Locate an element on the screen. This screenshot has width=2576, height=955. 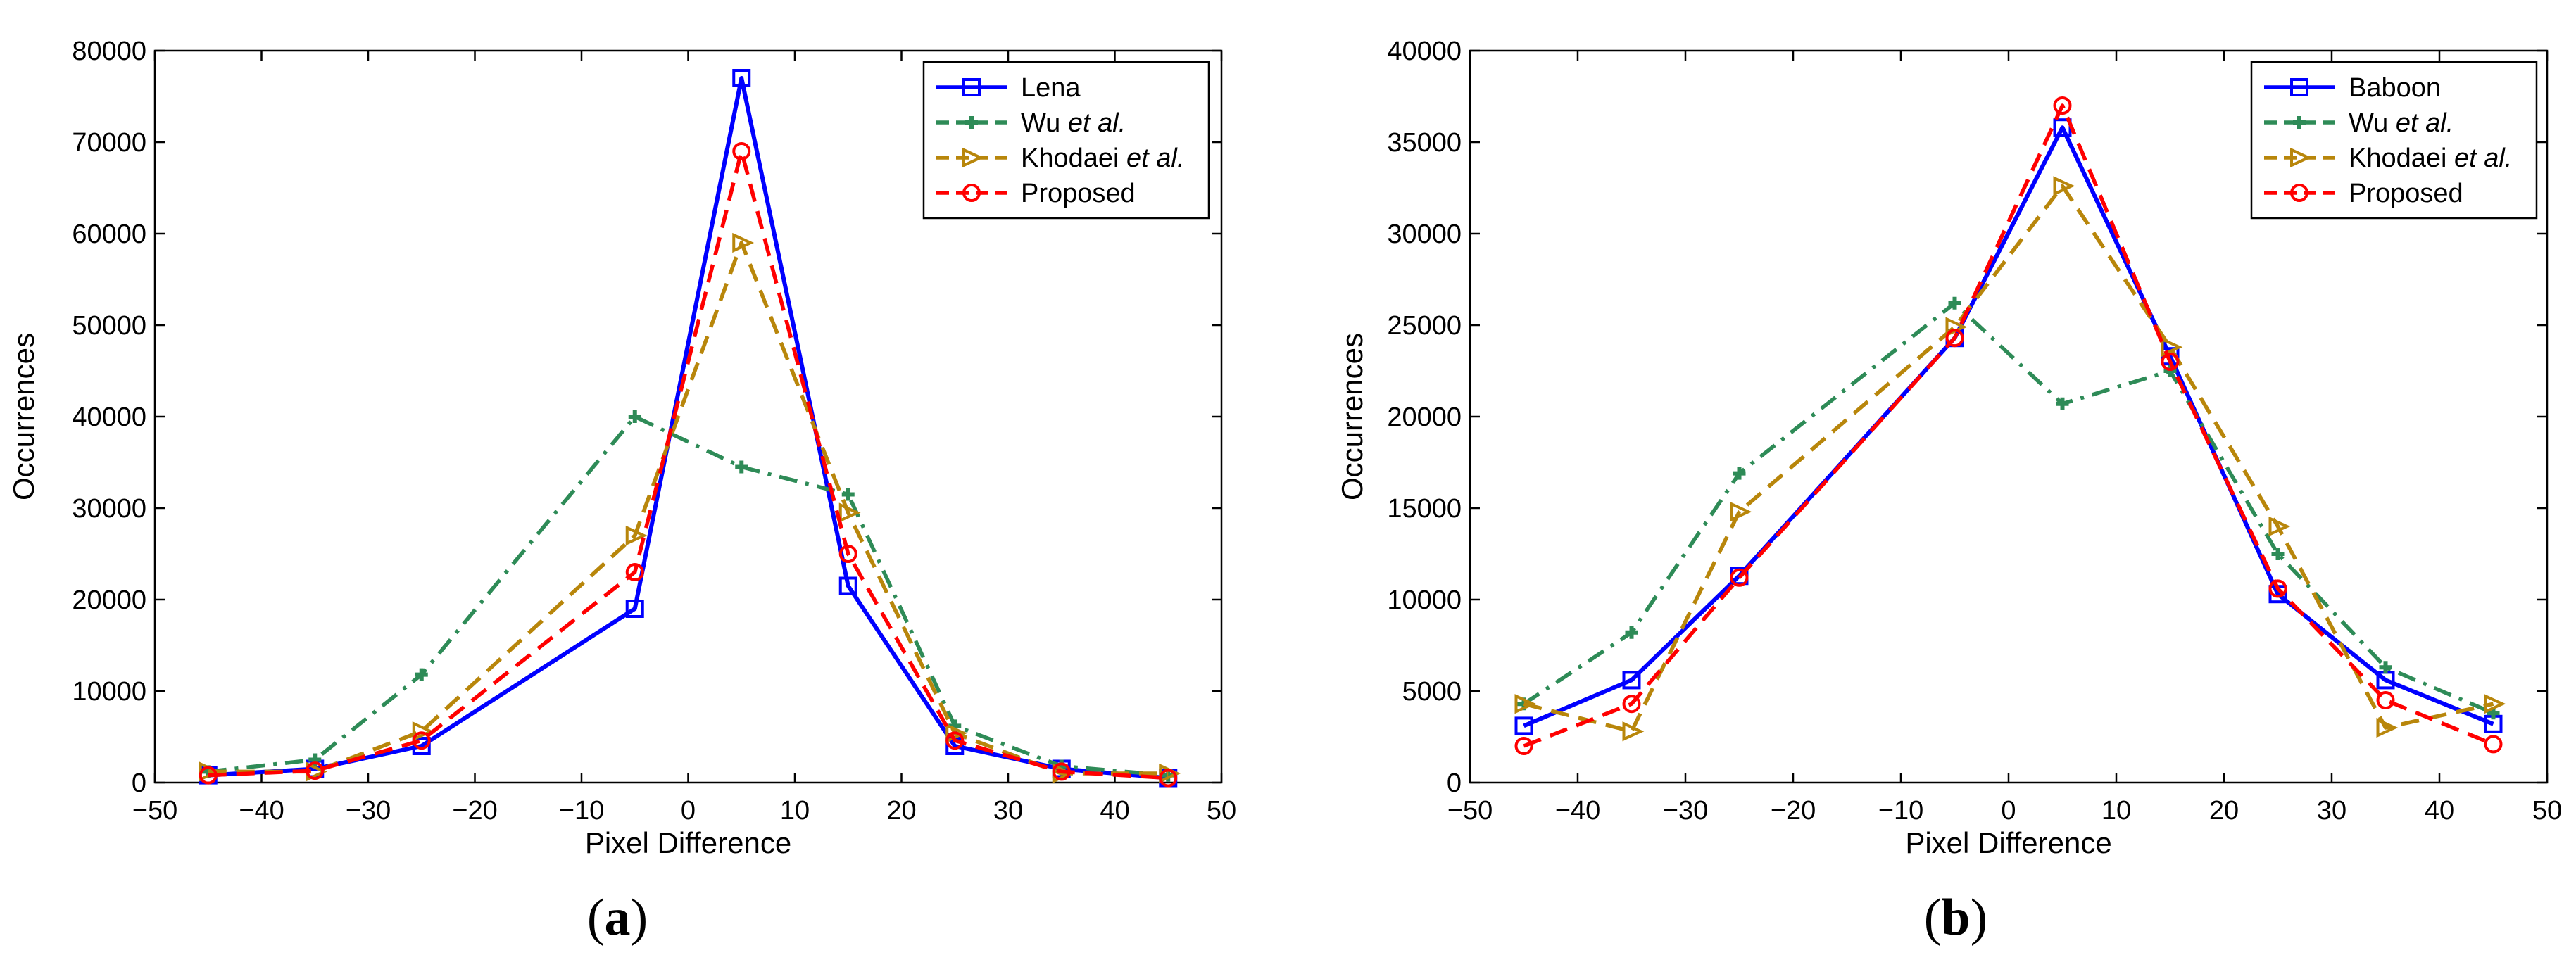
x-tick-label: −10 is located at coordinates (1901, 811).